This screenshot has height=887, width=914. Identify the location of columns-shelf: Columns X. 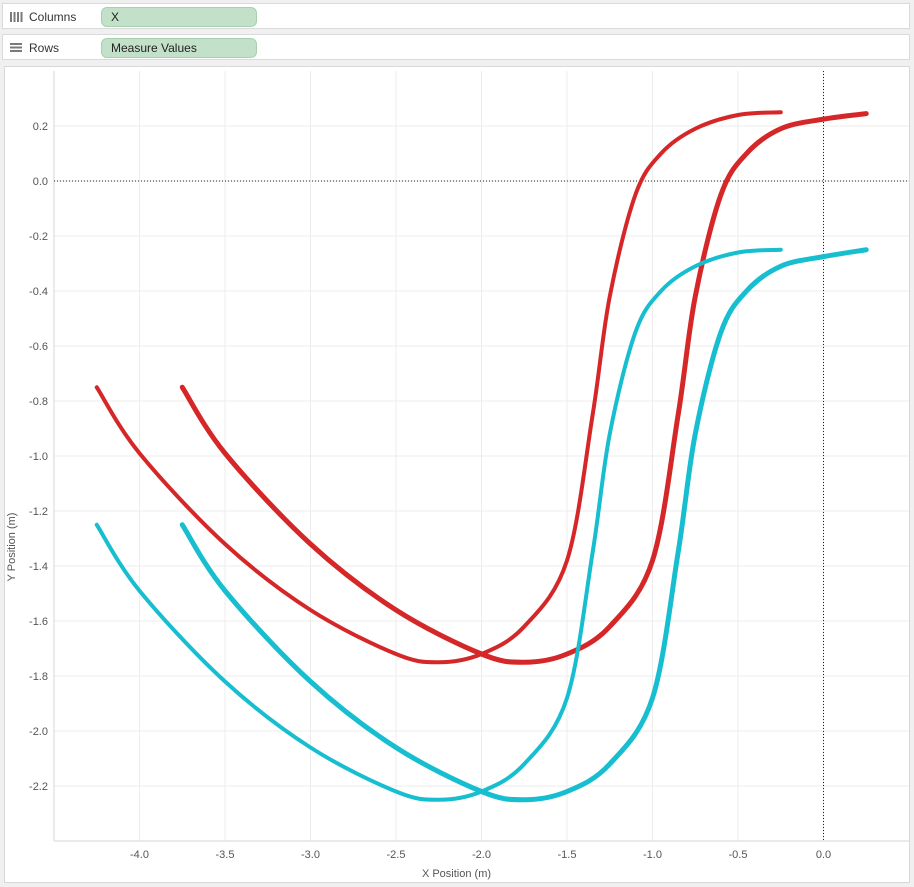
(456, 16).